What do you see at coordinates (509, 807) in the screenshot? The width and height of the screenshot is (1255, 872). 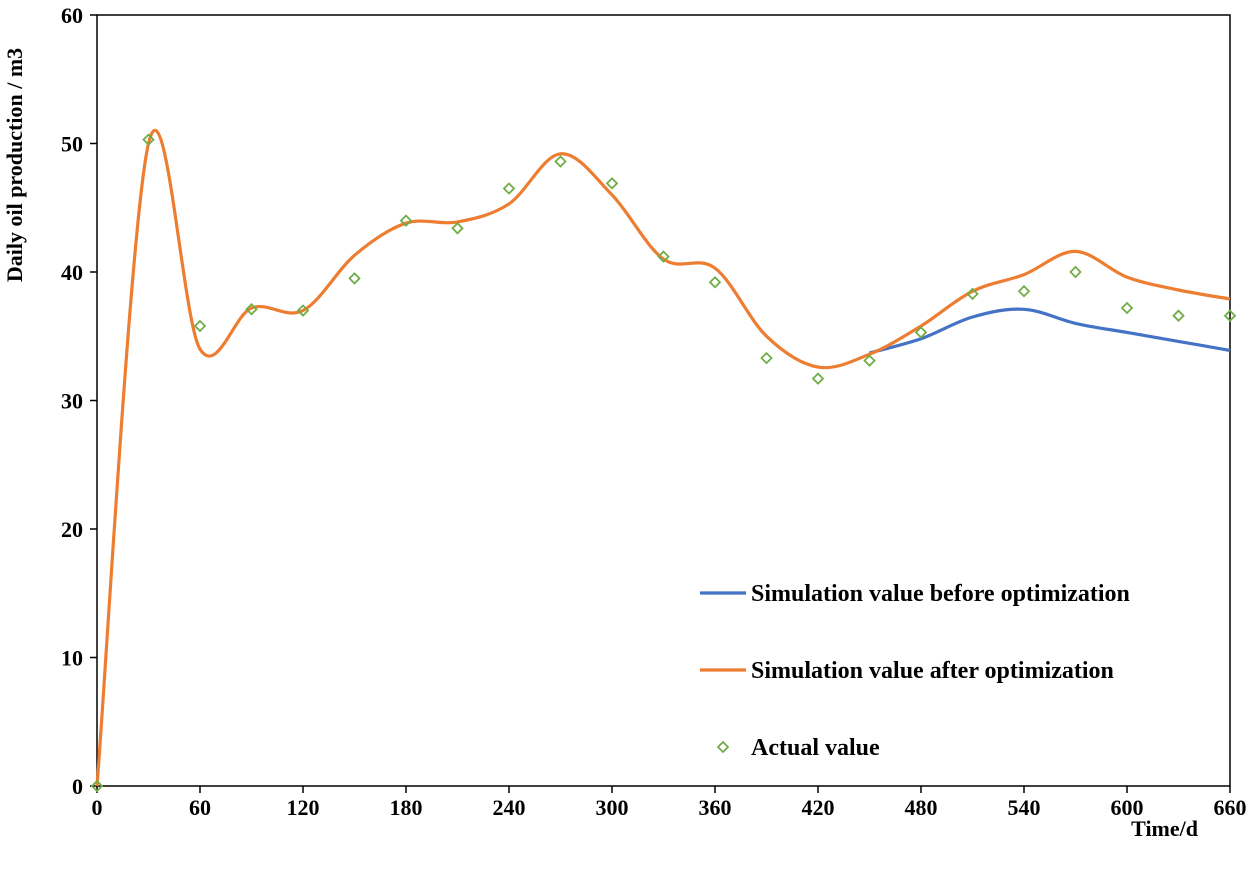 I see `x-tick-label: 240` at bounding box center [509, 807].